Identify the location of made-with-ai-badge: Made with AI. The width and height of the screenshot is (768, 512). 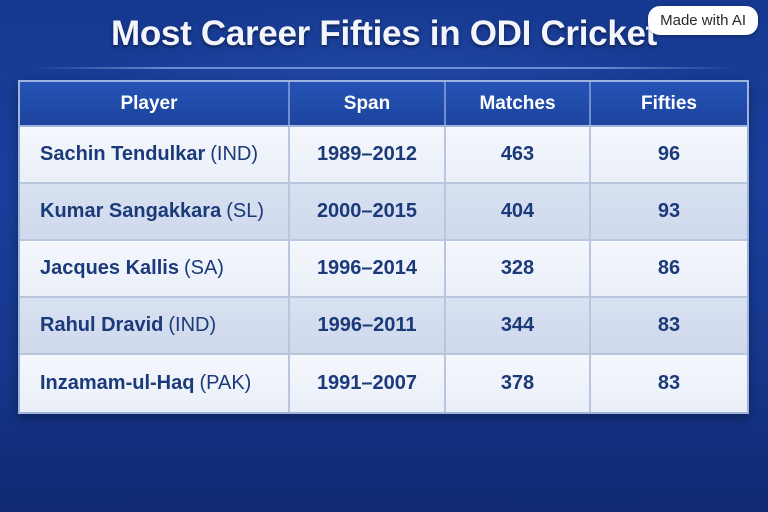
(703, 20).